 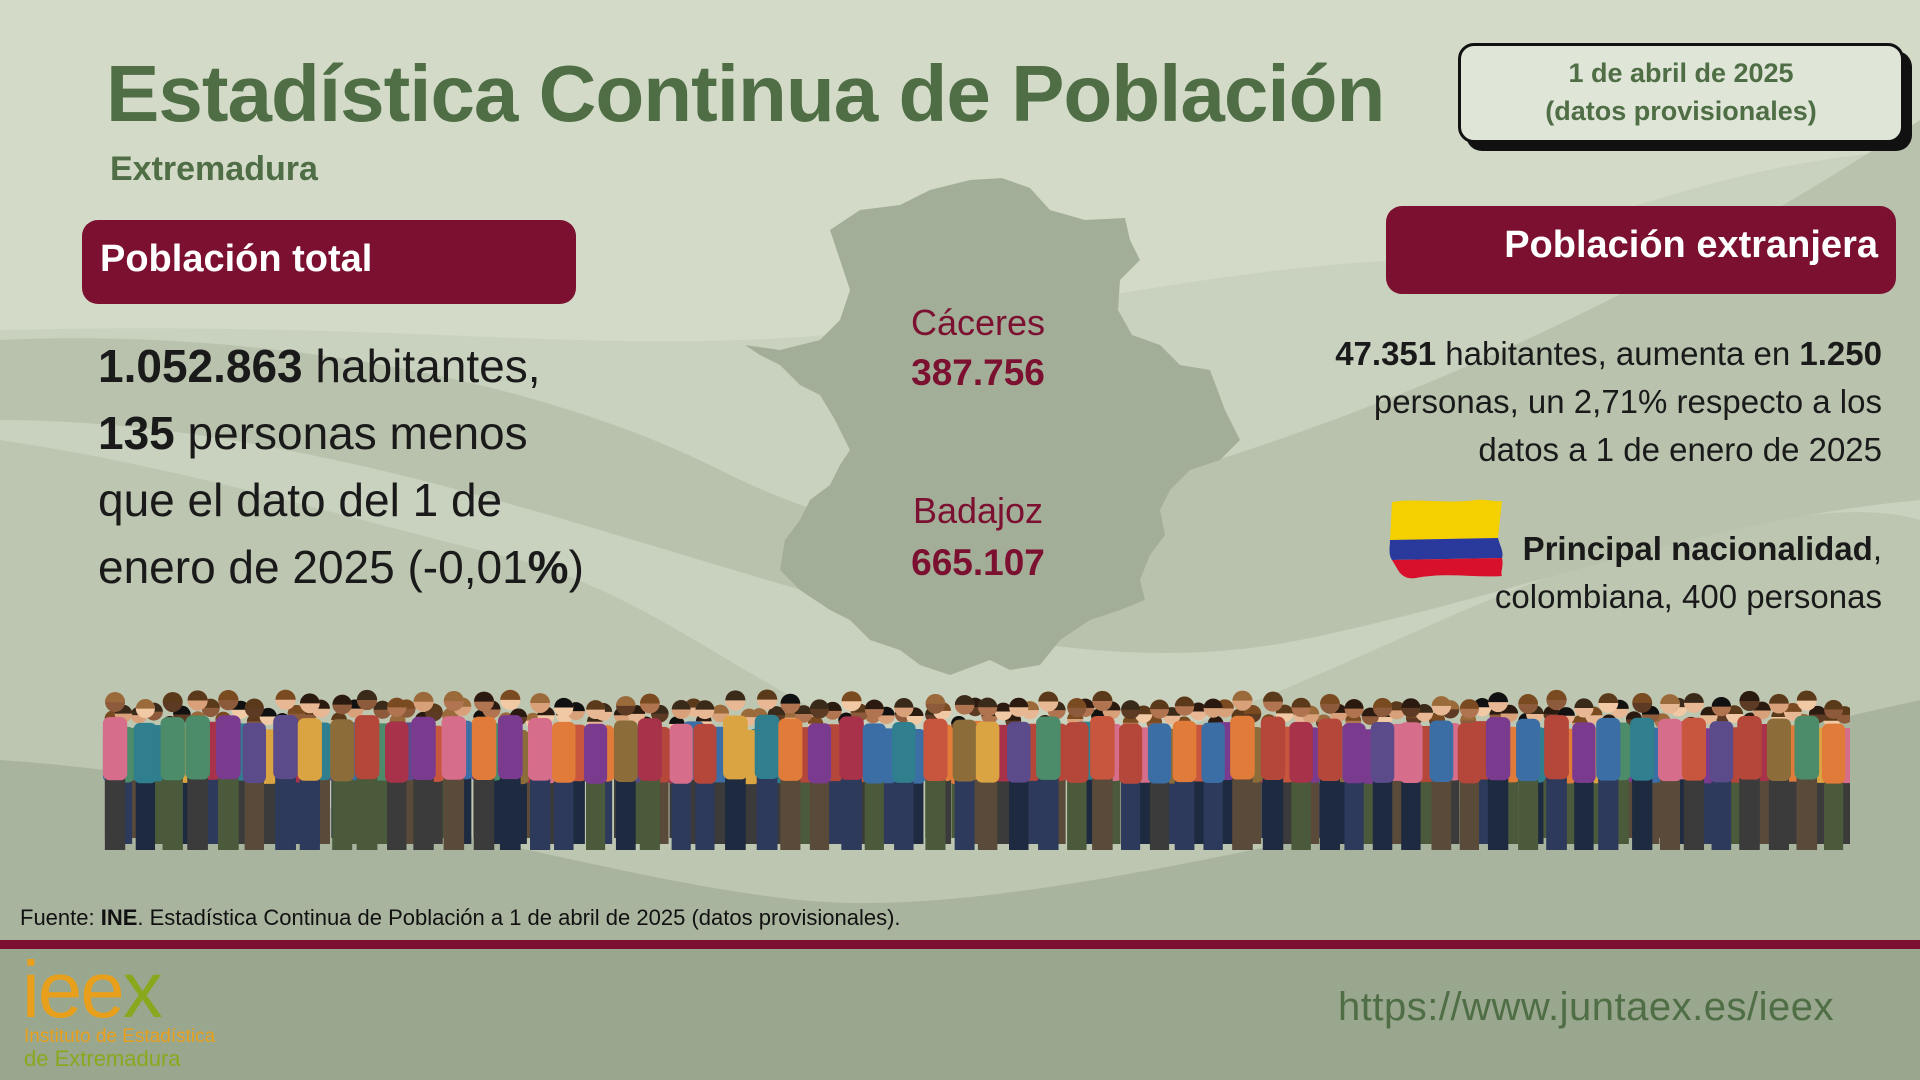 I want to click on date-box: 1 de abril de 2025 (datos provisionales), so click(x=1681, y=93).